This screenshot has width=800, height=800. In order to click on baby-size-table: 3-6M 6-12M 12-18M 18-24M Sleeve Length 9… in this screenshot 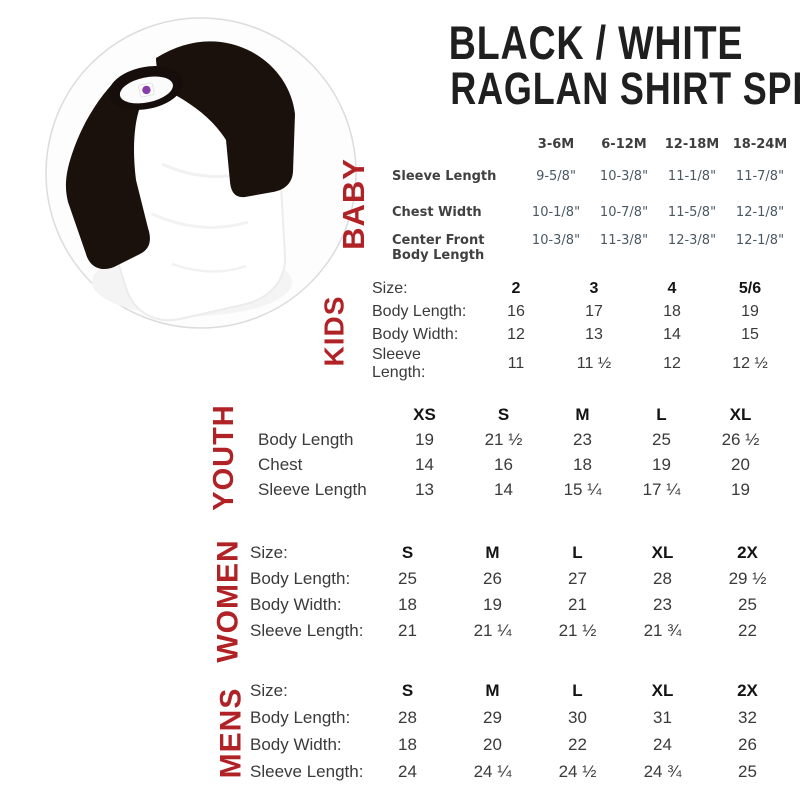, I will do `click(593, 206)`.